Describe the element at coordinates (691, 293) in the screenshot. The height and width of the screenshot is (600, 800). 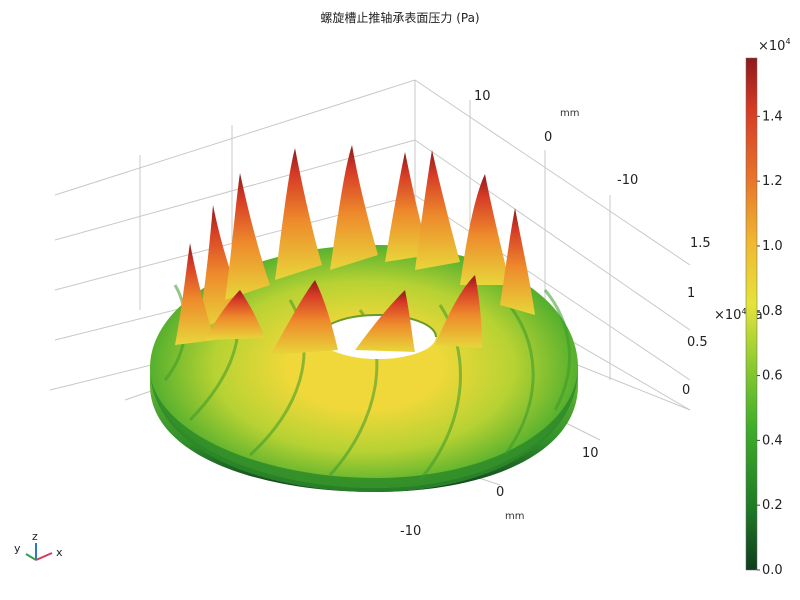
I see `z-tick-label: 1` at that location.